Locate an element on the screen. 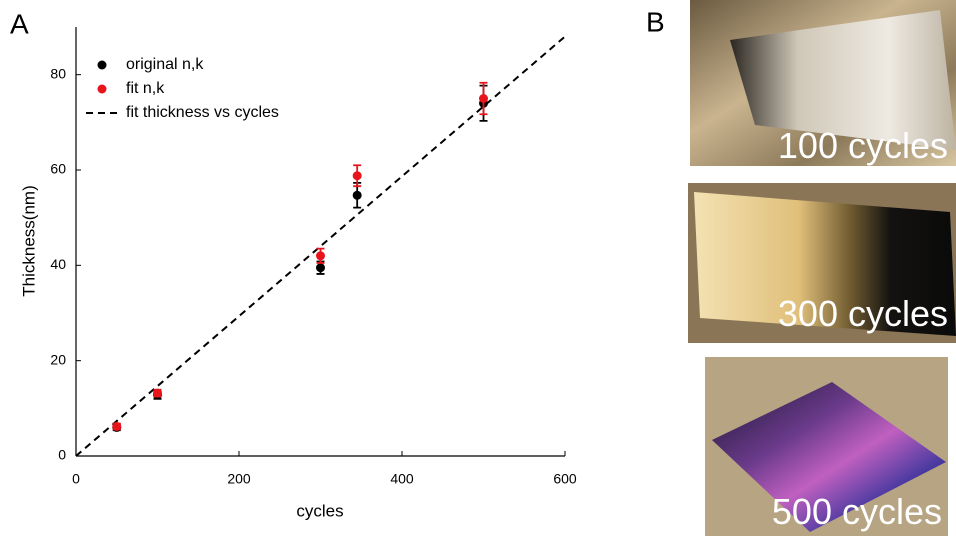 Image resolution: width=956 pixels, height=536 pixels. legend-label: original n,k is located at coordinates (165, 64).